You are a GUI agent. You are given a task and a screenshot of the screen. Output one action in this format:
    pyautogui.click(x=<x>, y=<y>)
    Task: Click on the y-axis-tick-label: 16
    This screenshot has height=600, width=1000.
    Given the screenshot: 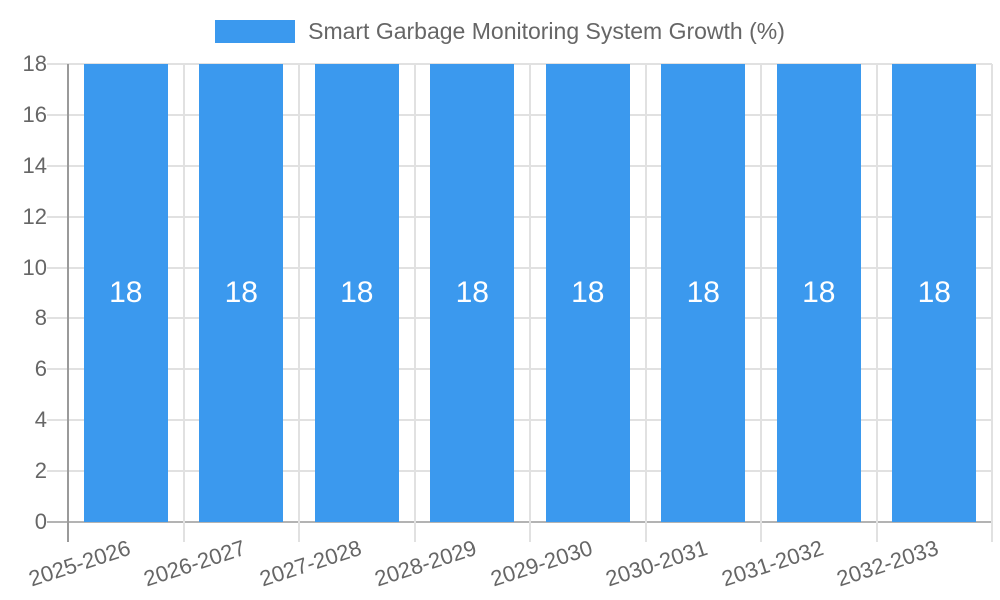 What is the action you would take?
    pyautogui.click(x=34, y=114)
    